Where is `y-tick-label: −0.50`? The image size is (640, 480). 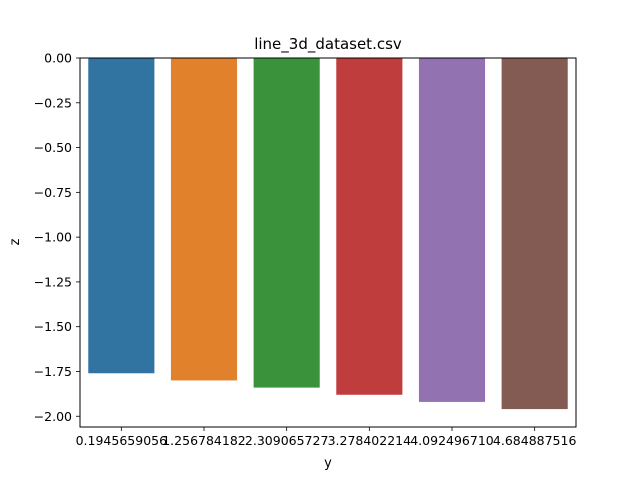 y-tick-label: −0.50 is located at coordinates (53, 147).